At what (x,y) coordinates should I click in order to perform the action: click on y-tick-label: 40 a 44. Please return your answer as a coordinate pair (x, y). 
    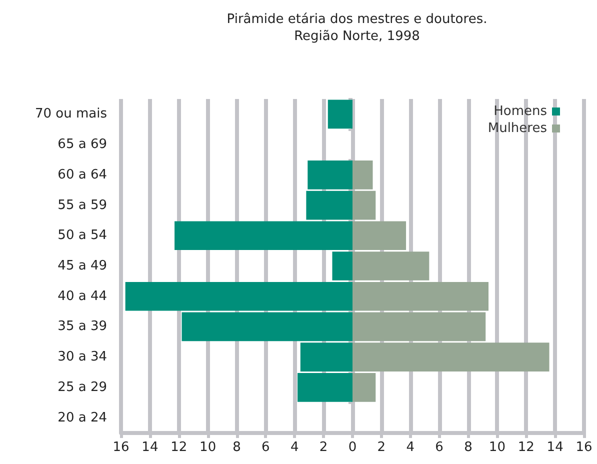
    Looking at the image, I should click on (82, 296).